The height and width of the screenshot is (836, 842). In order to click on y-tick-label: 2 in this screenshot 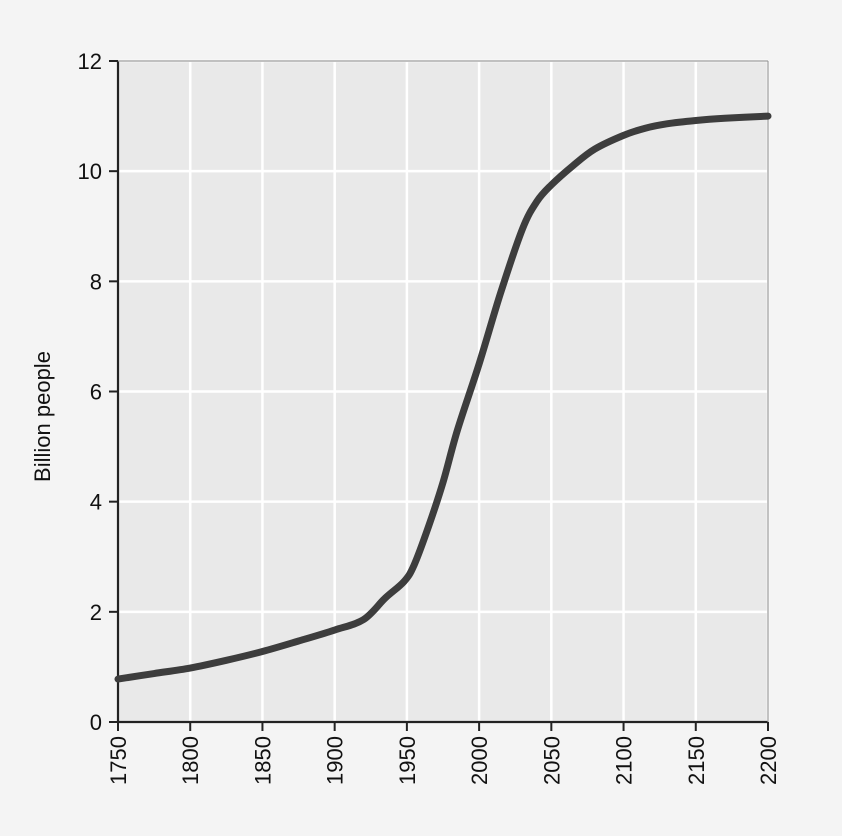, I will do `click(96, 612)`.